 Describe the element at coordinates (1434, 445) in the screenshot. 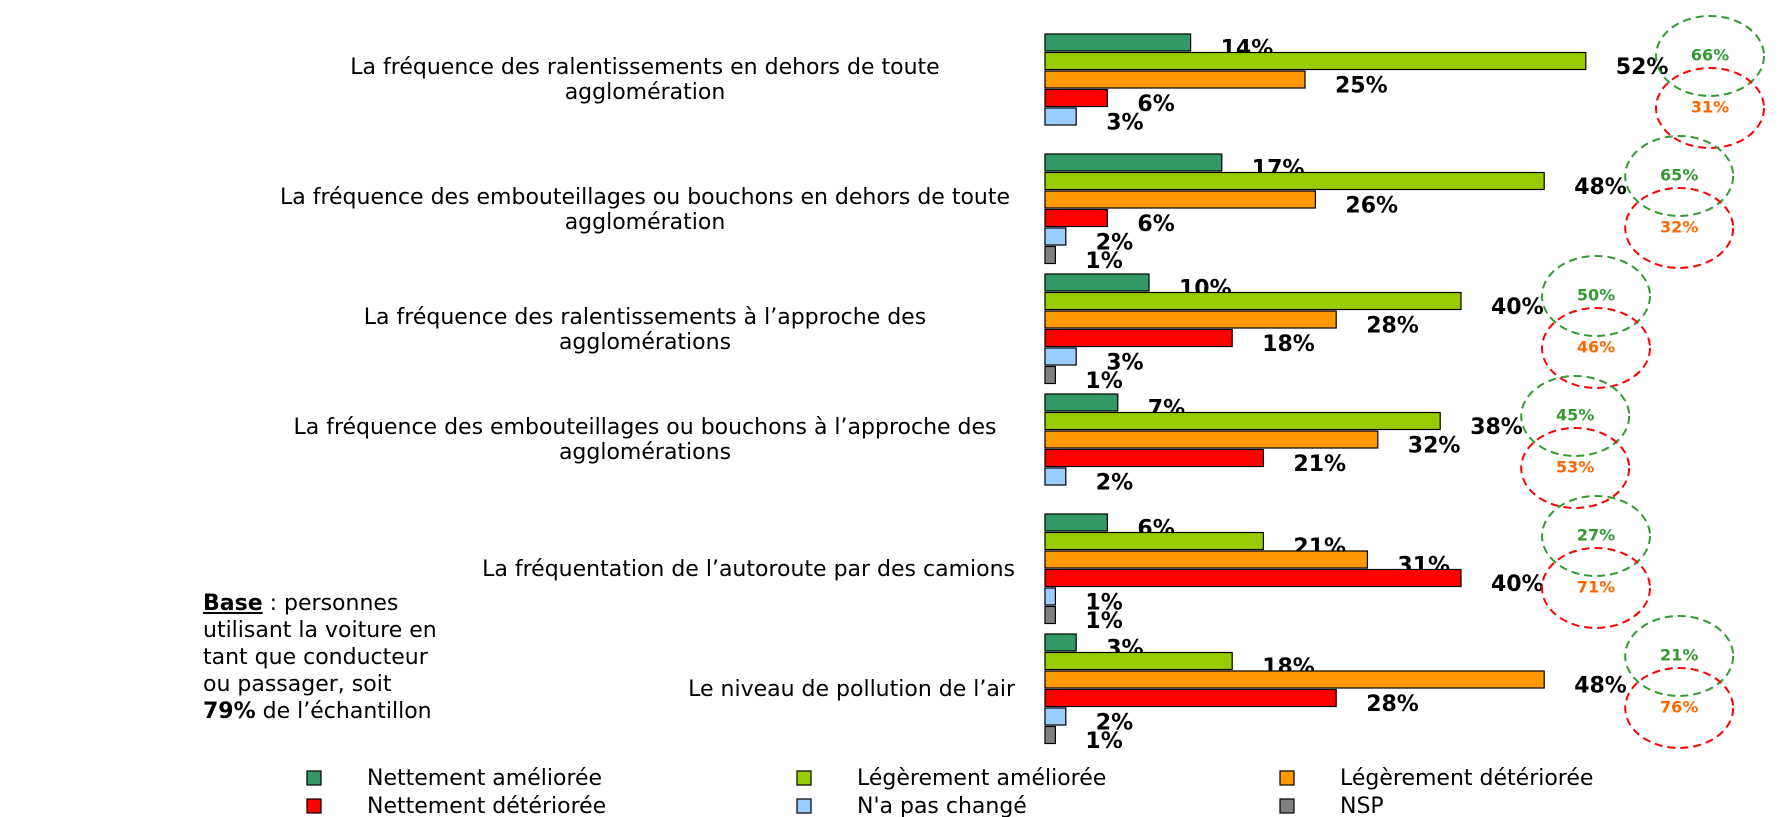

I see `data-label: 32%` at that location.